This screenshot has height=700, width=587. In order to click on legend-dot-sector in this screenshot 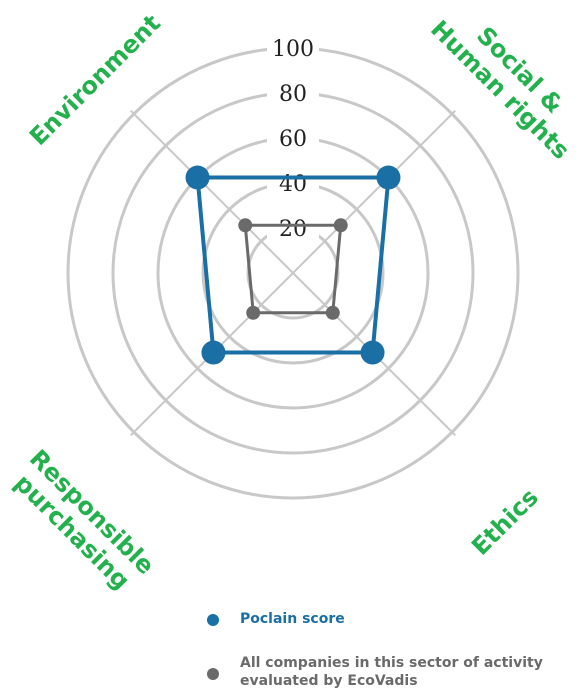, I will do `click(213, 674)`.